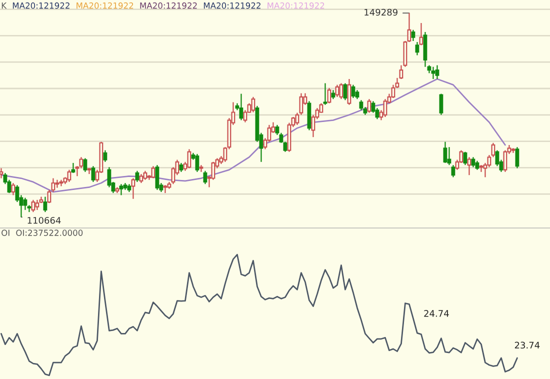 The width and height of the screenshot is (550, 379). What do you see at coordinates (4, 5) in the screenshot?
I see `text: K` at bounding box center [4, 5].